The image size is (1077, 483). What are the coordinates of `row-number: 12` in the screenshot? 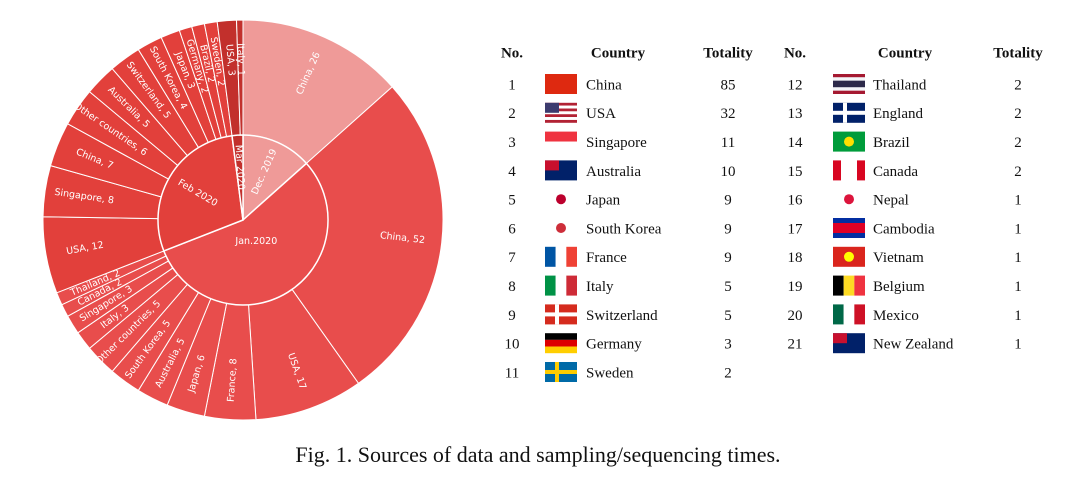 It's located at (795, 85).